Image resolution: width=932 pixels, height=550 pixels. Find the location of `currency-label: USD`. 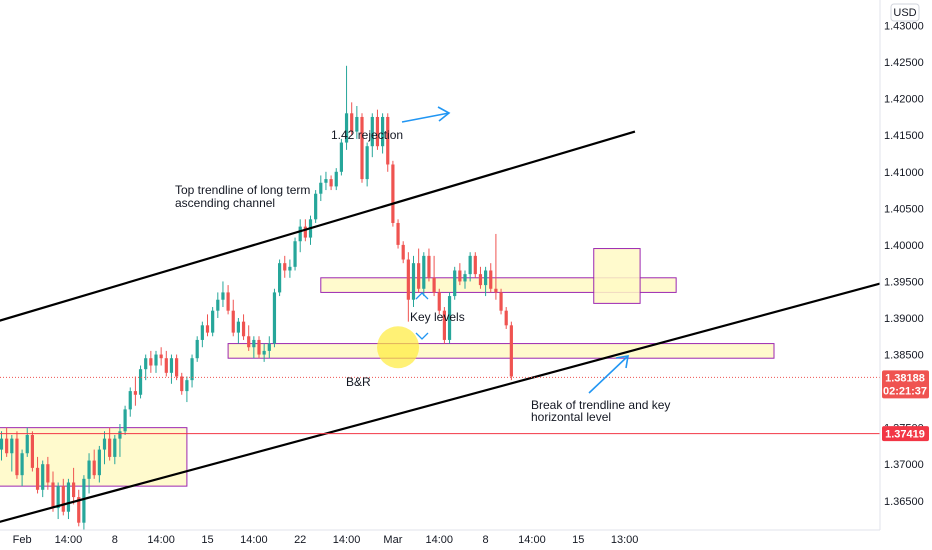

currency-label: USD is located at coordinates (904, 13).